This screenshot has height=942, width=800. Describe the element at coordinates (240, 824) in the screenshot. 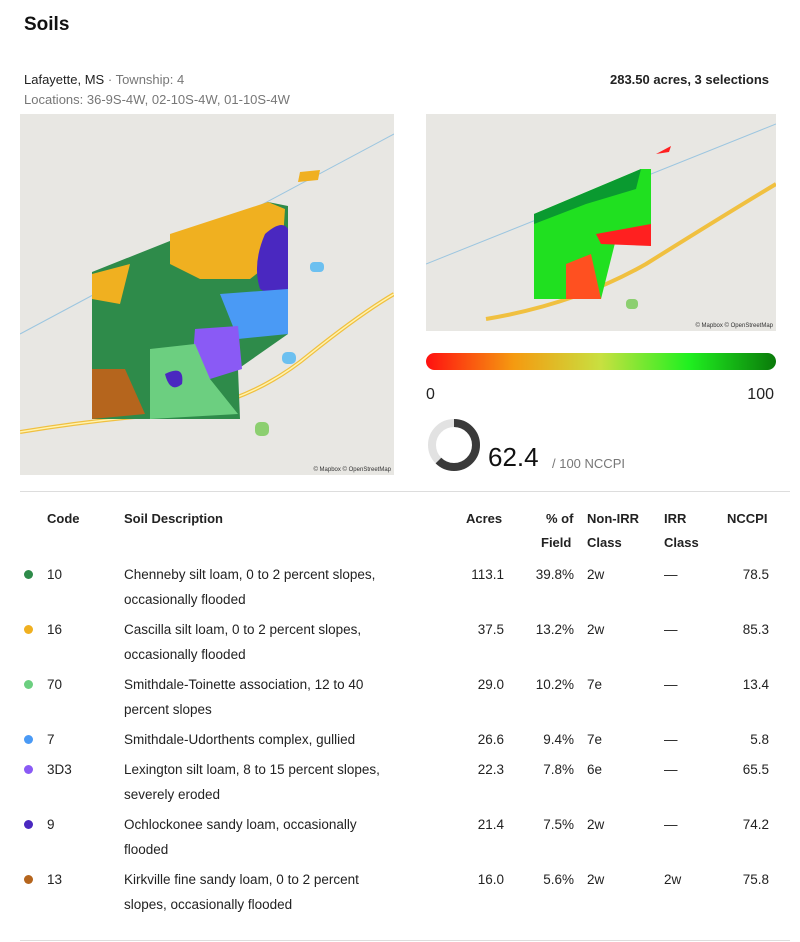

I see `soil-description-line1: Ochlockonee sandy loam, occasionally` at that location.